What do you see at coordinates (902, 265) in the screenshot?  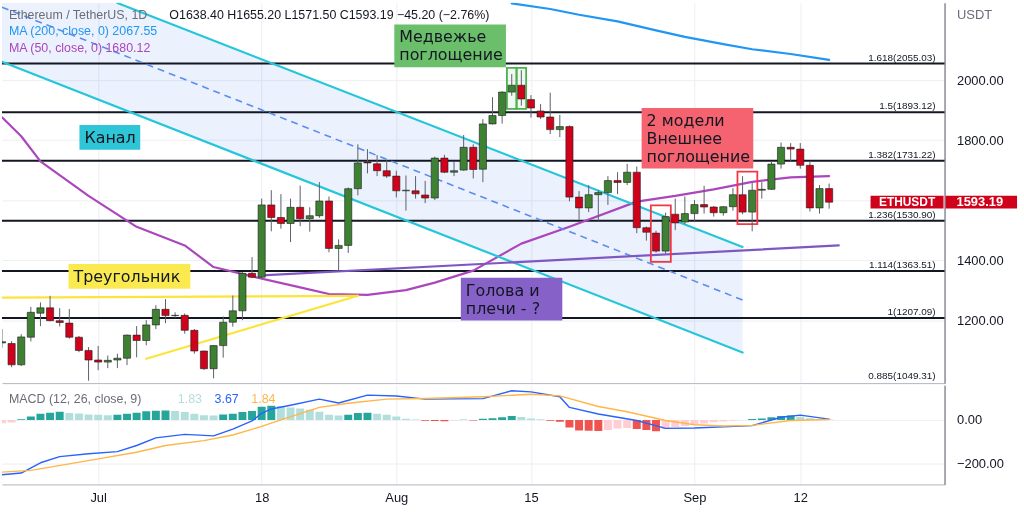 I see `ref-line-label: 1.114(1363.51)` at bounding box center [902, 265].